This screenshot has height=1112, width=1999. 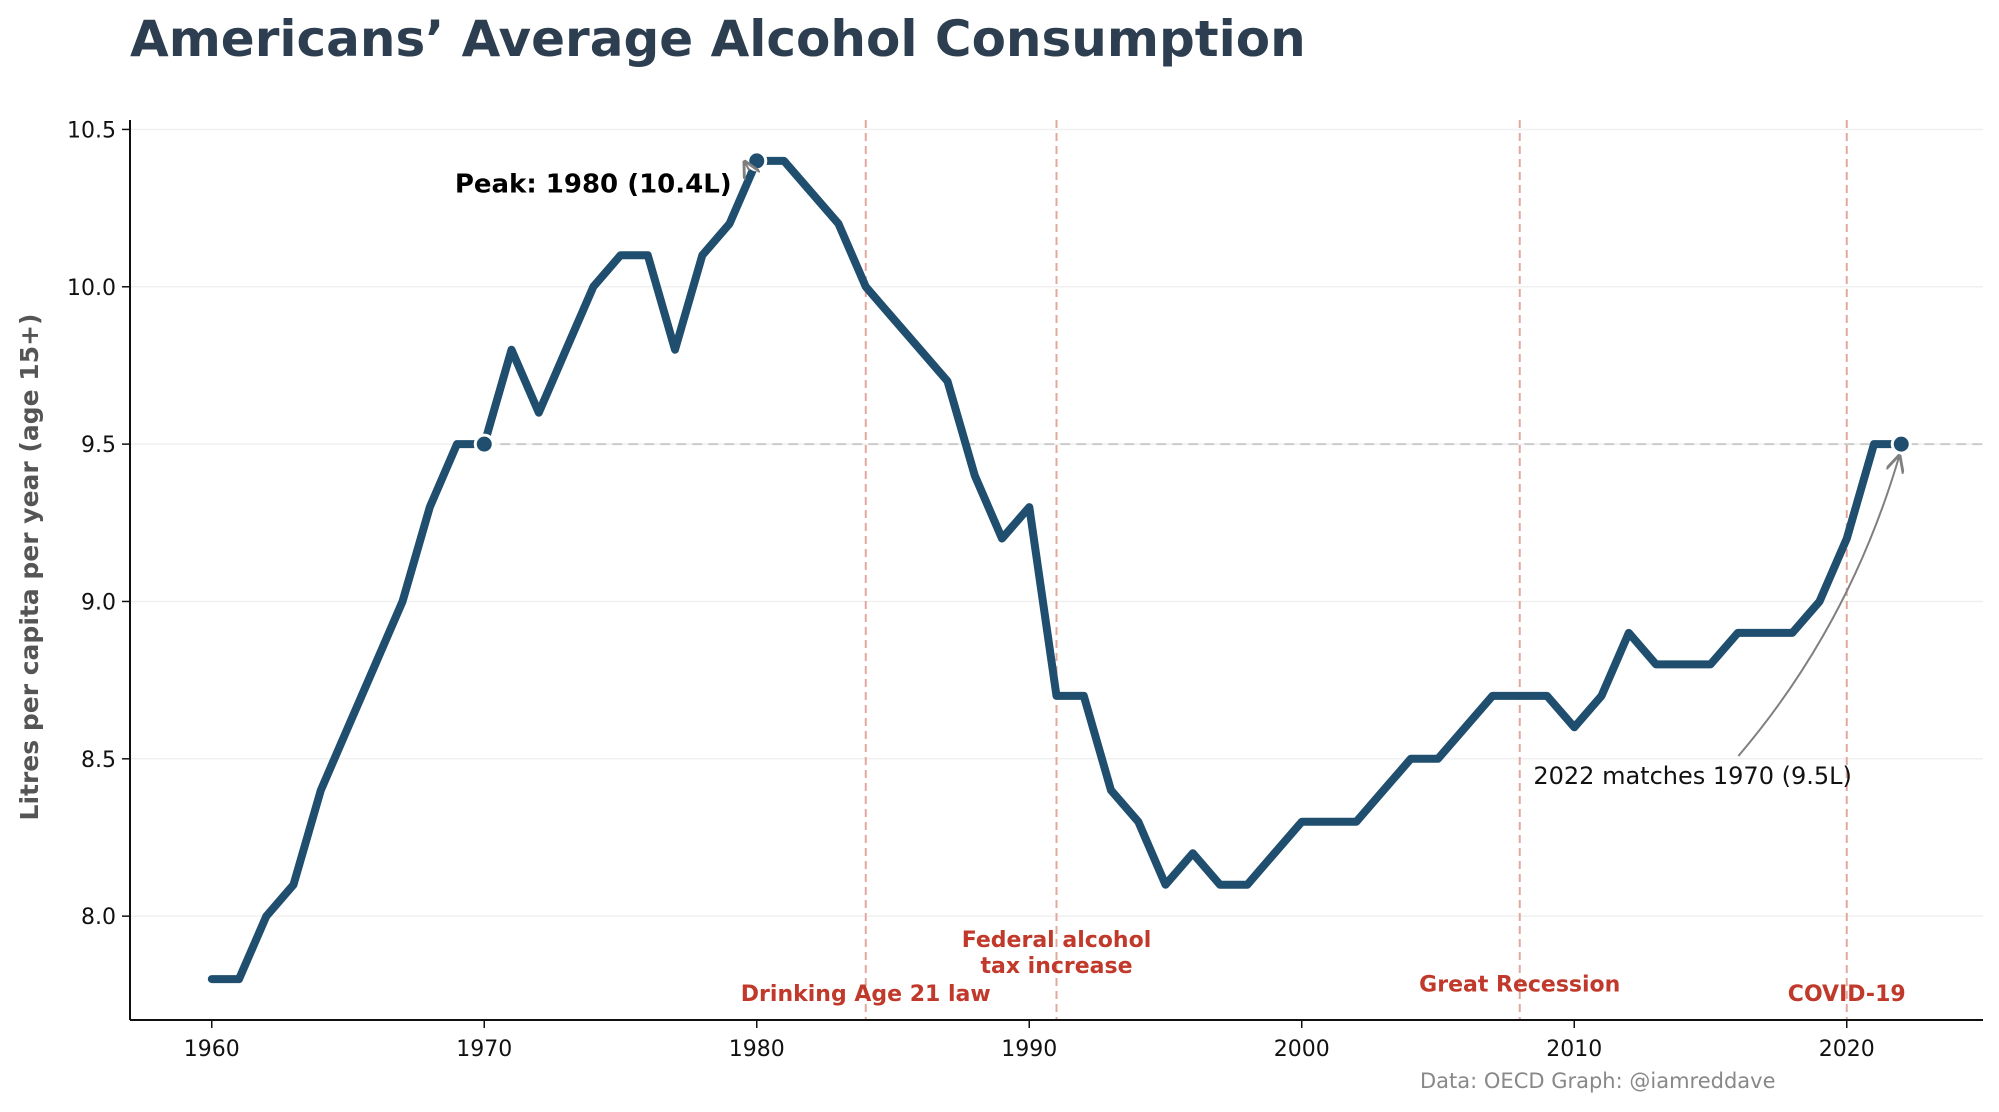 I want to click on event-label: Great Recession, so click(x=1519, y=985).